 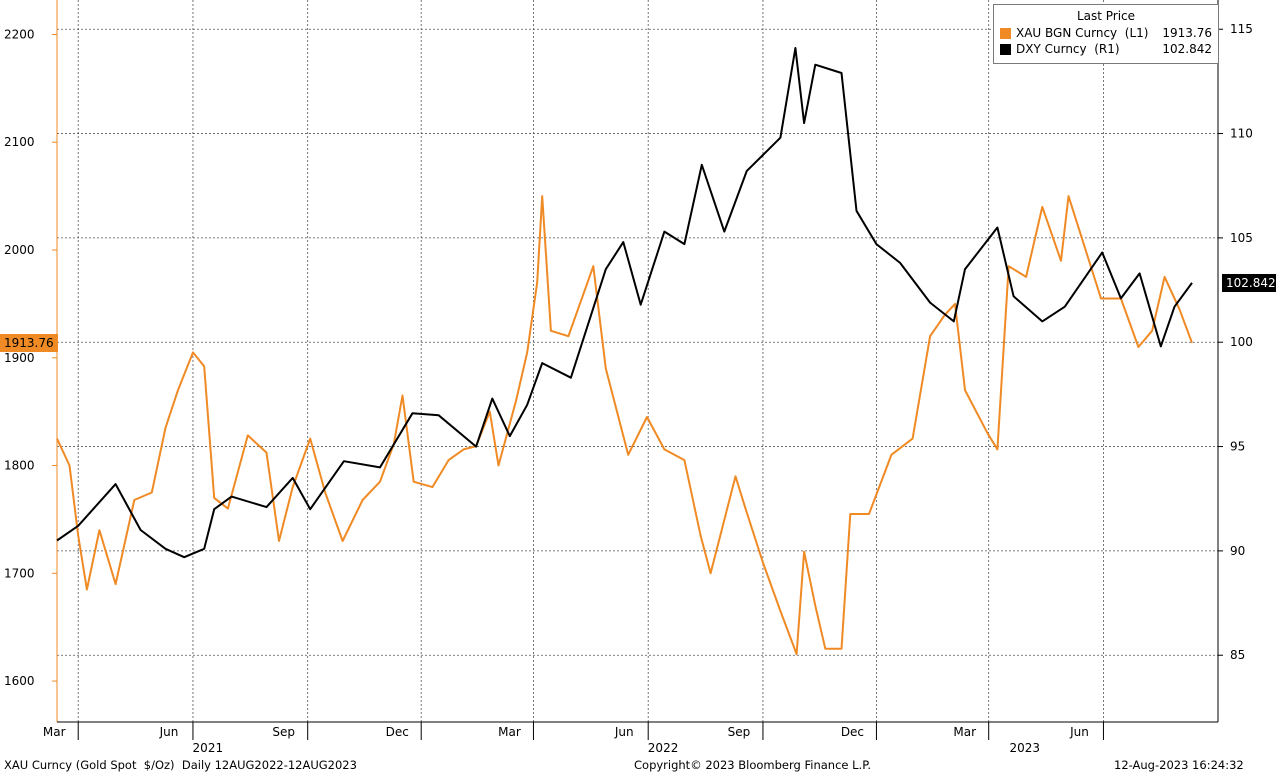 I want to click on left-tick-label: 1600, so click(x=19, y=681).